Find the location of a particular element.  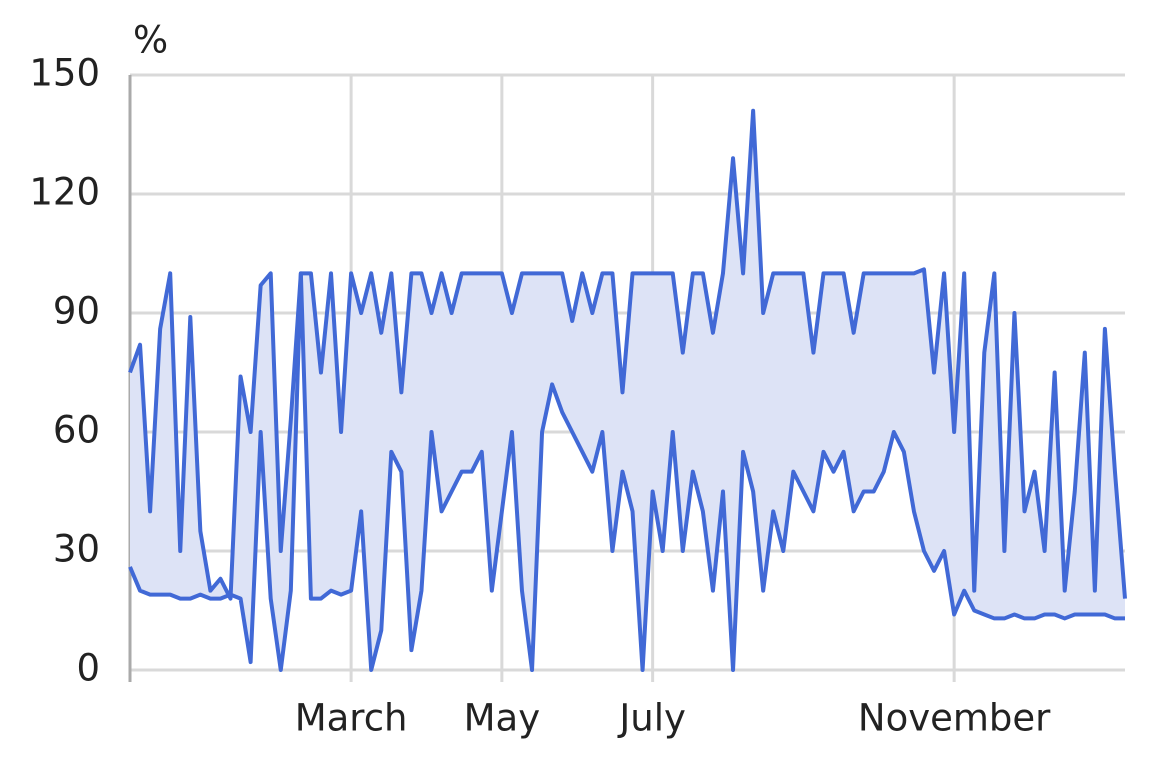

x-tick-label: July is located at coordinates (651, 718).